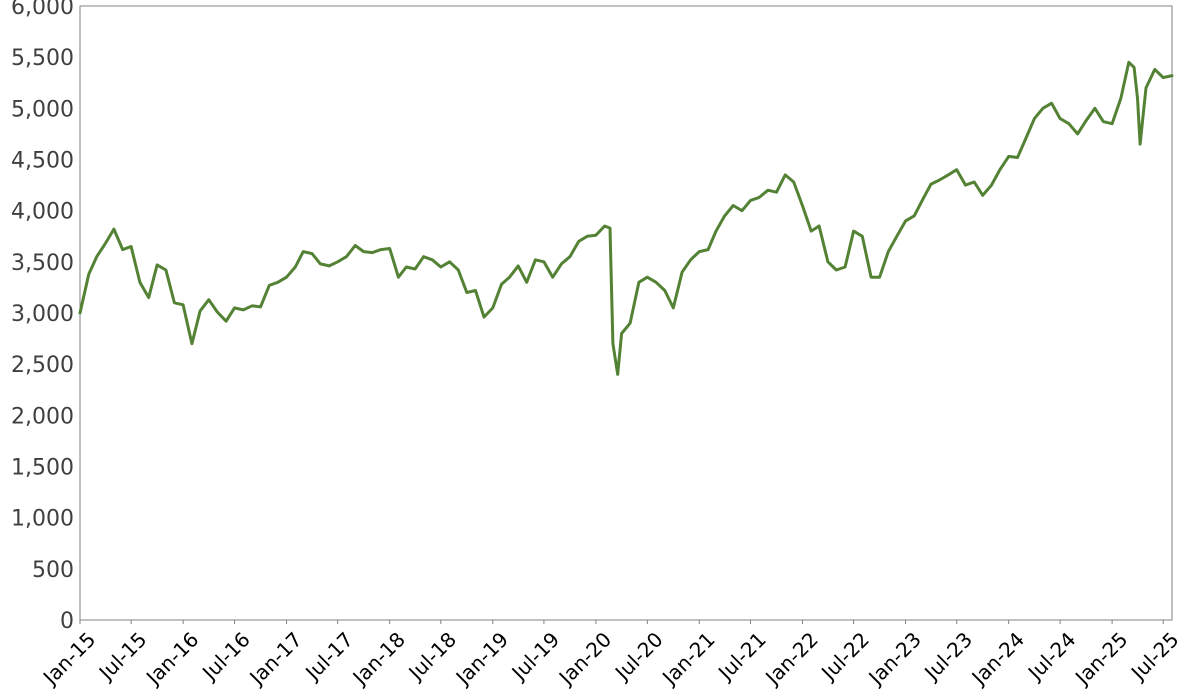 The width and height of the screenshot is (1200, 700). Describe the element at coordinates (275, 658) in the screenshot. I see `x-tick-label: Jan-17` at that location.